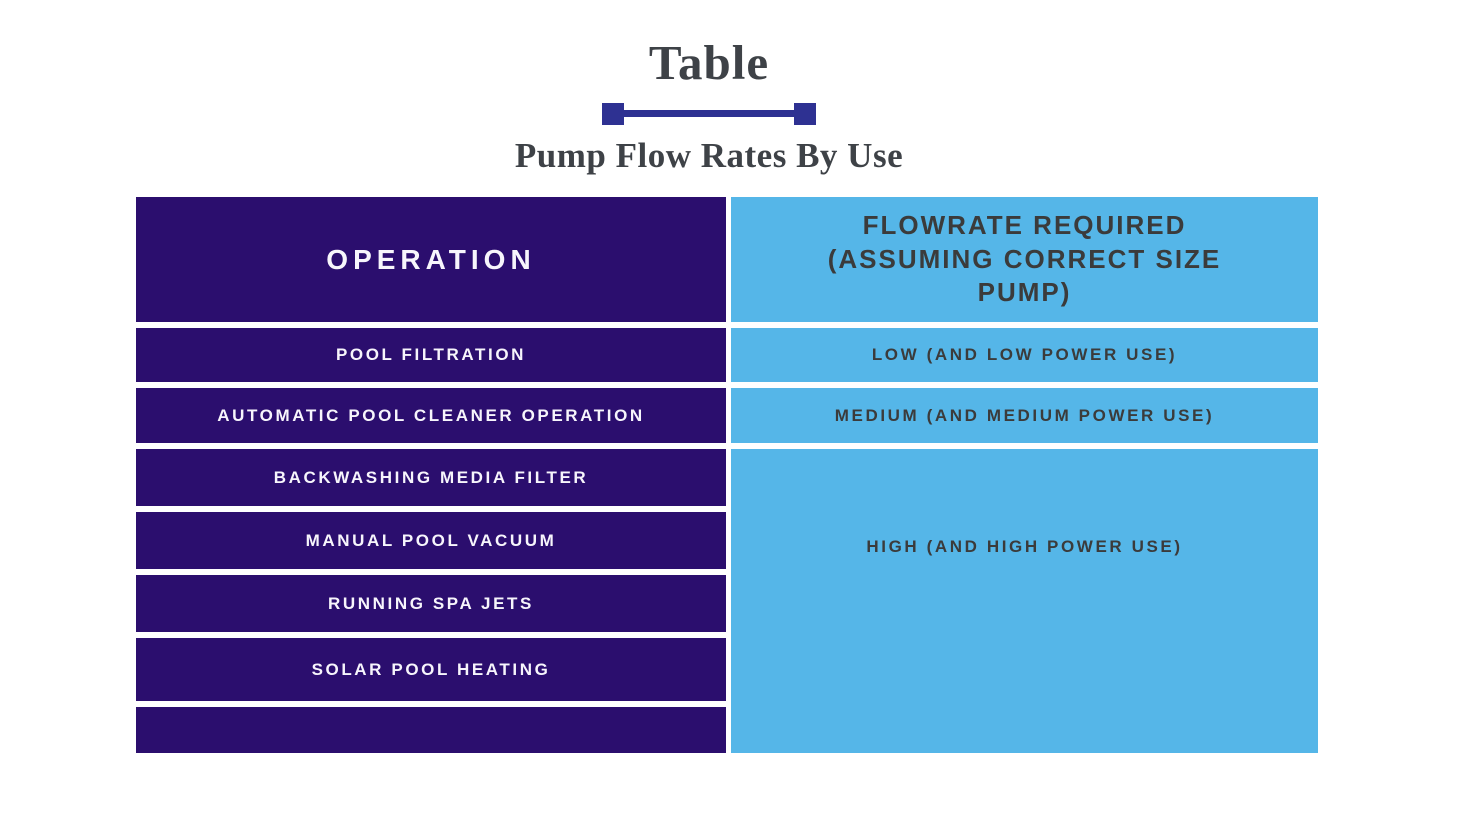  I want to click on operation-cell-running-spa-jets: RUNNING SPA JETS, so click(431, 603).